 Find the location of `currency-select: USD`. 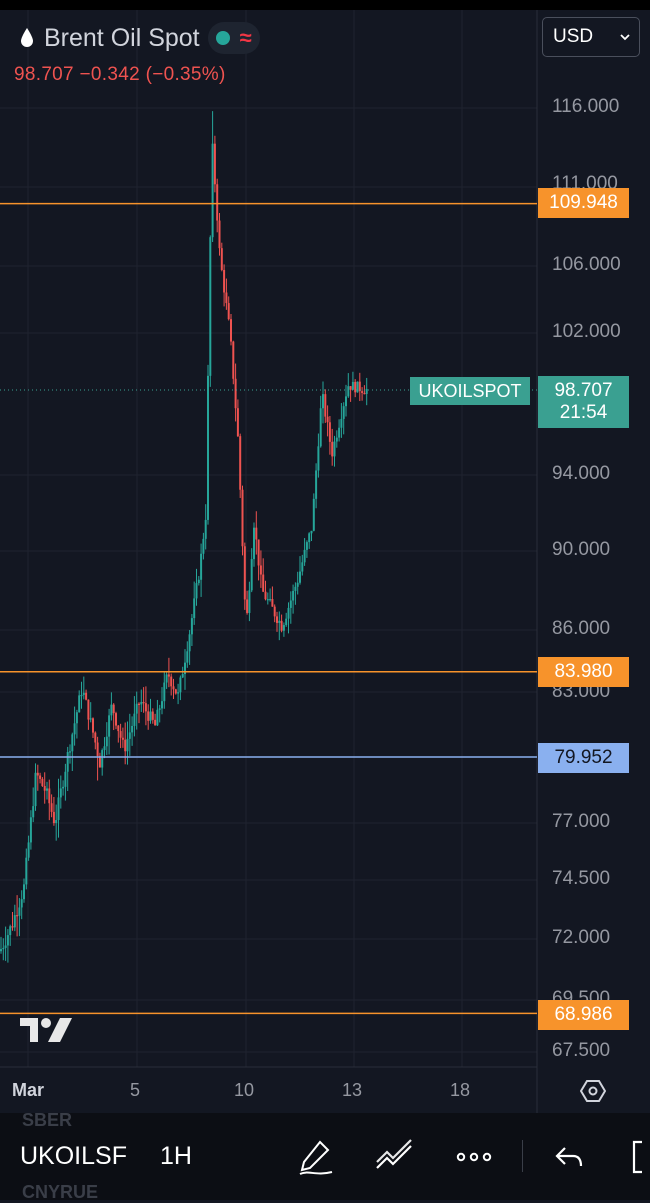

currency-select: USD is located at coordinates (591, 37).